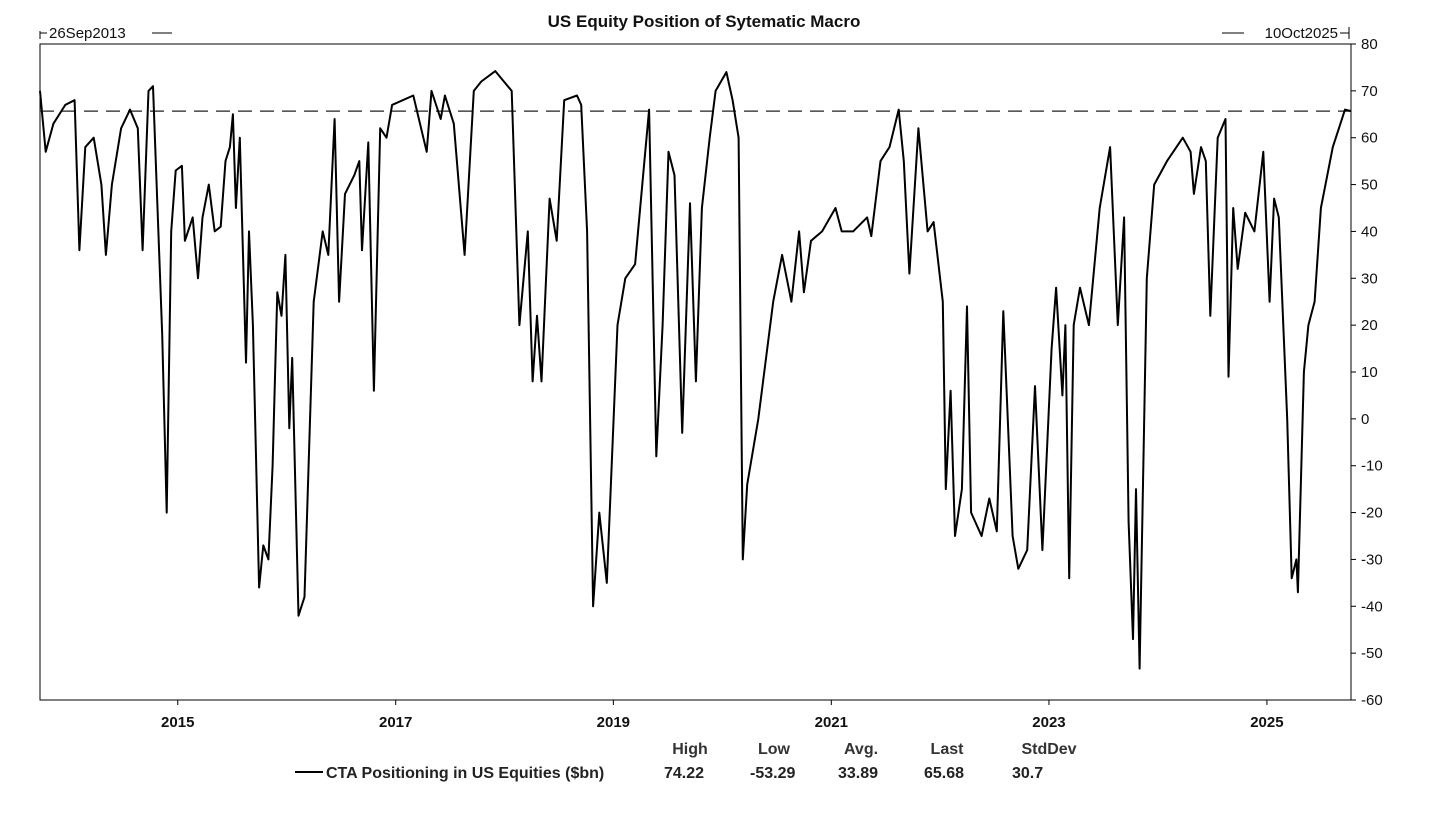 This screenshot has height=816, width=1430. Describe the element at coordinates (1365, 419) in the screenshot. I see `y-tick-label: 0` at that location.